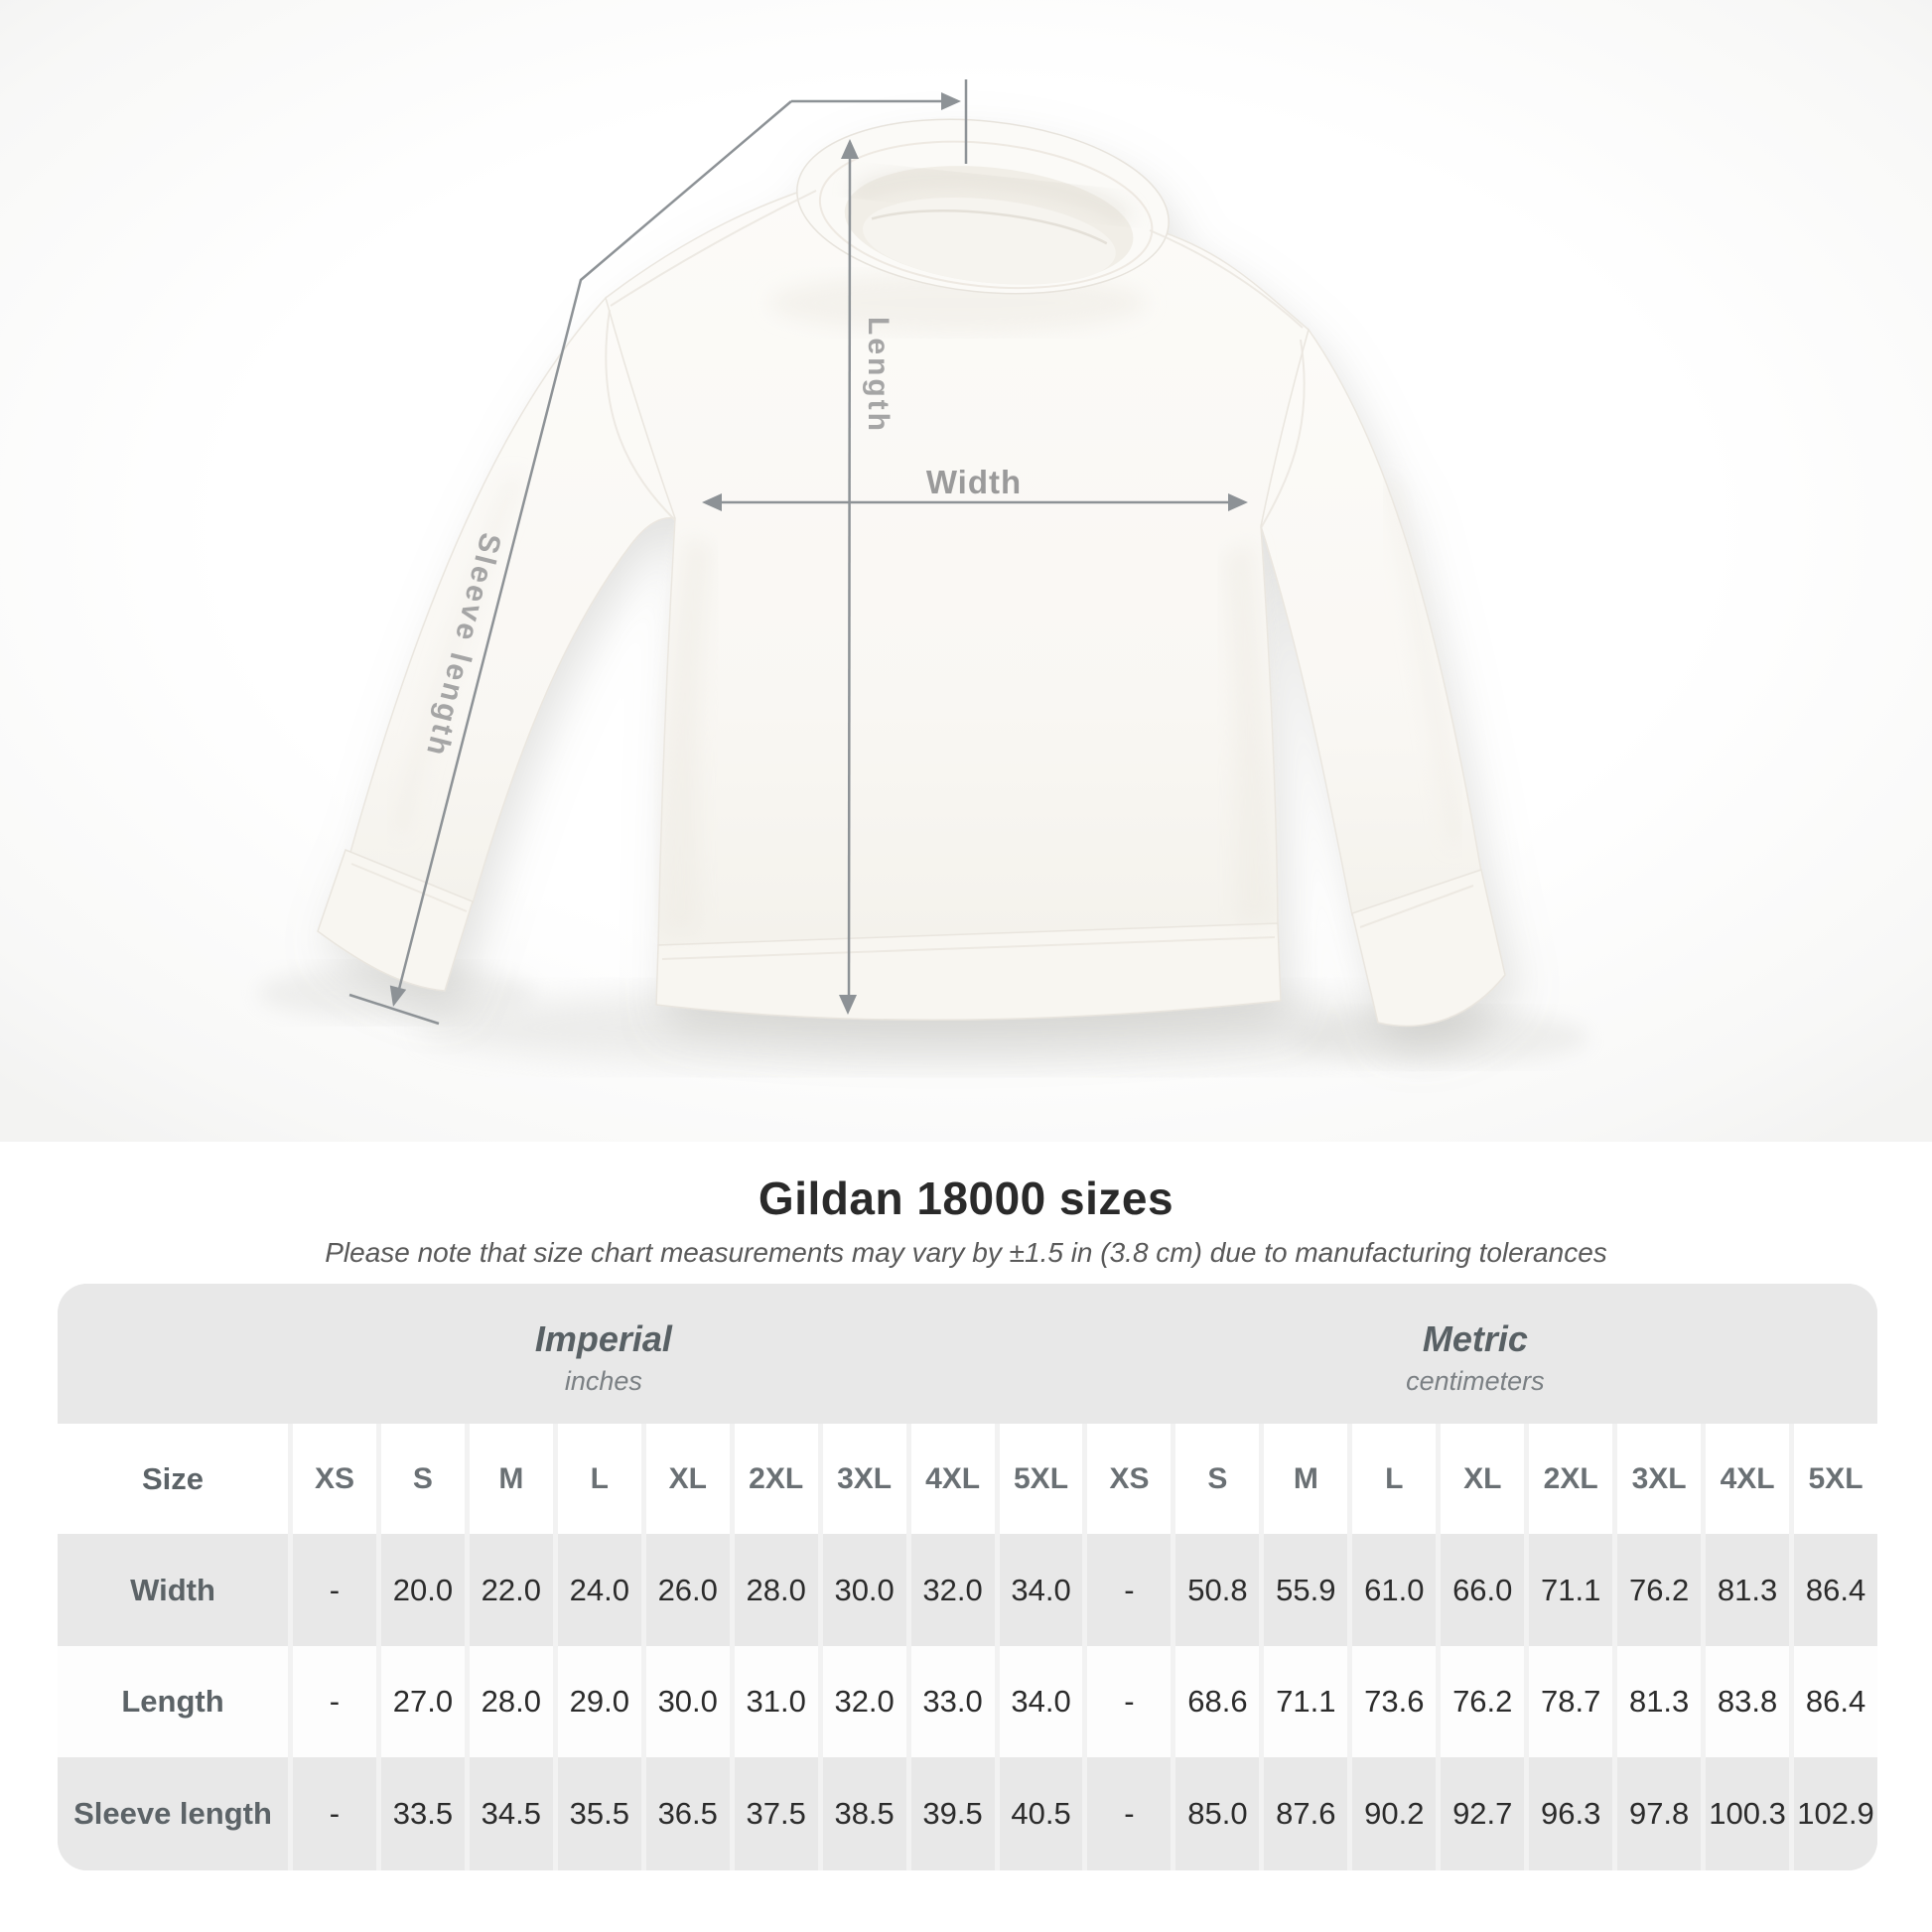  I want to click on table-cell-metric: 97.8, so click(1660, 1814).